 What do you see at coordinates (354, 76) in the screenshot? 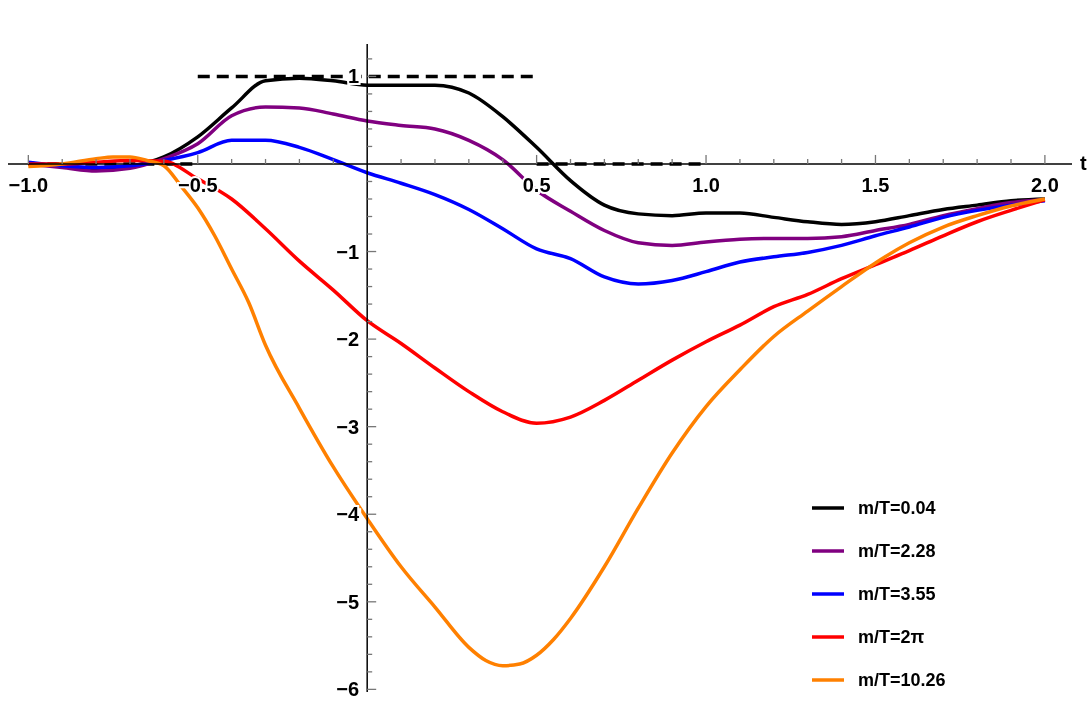
I see `y-tick-label: 1` at bounding box center [354, 76].